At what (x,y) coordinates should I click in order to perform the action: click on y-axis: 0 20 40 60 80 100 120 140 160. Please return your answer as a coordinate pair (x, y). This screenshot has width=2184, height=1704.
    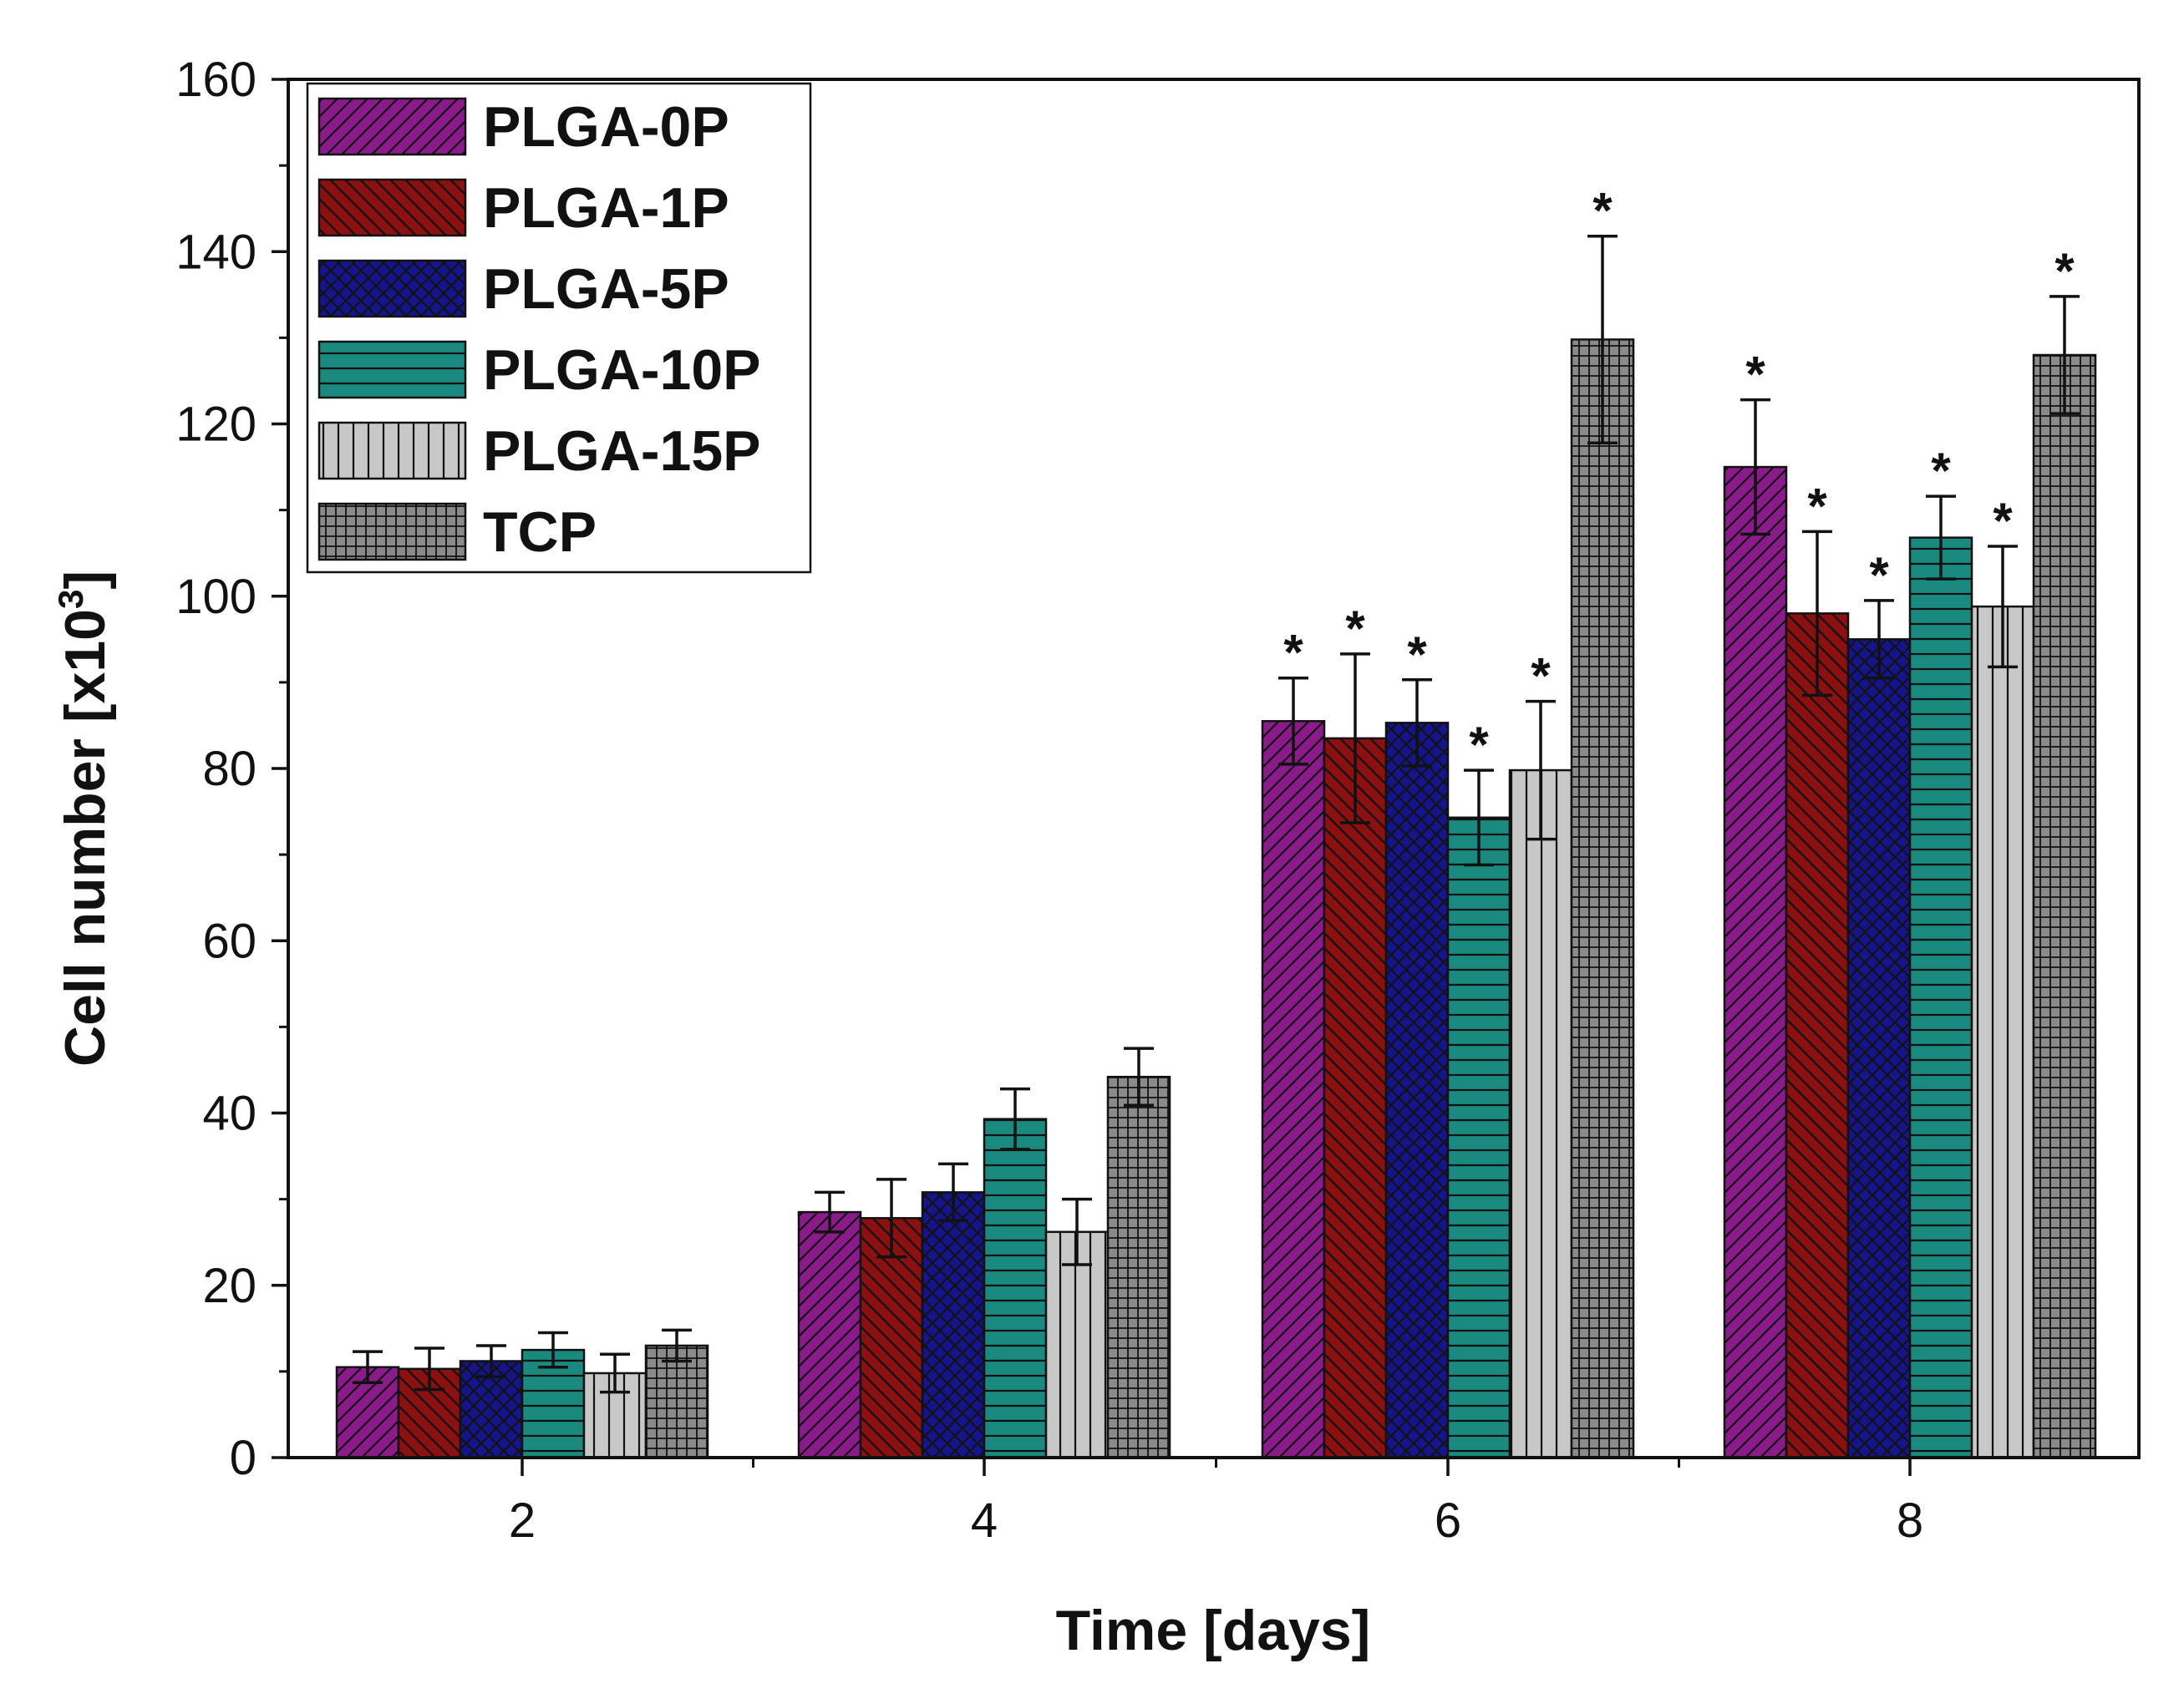
    Looking at the image, I should click on (231, 769).